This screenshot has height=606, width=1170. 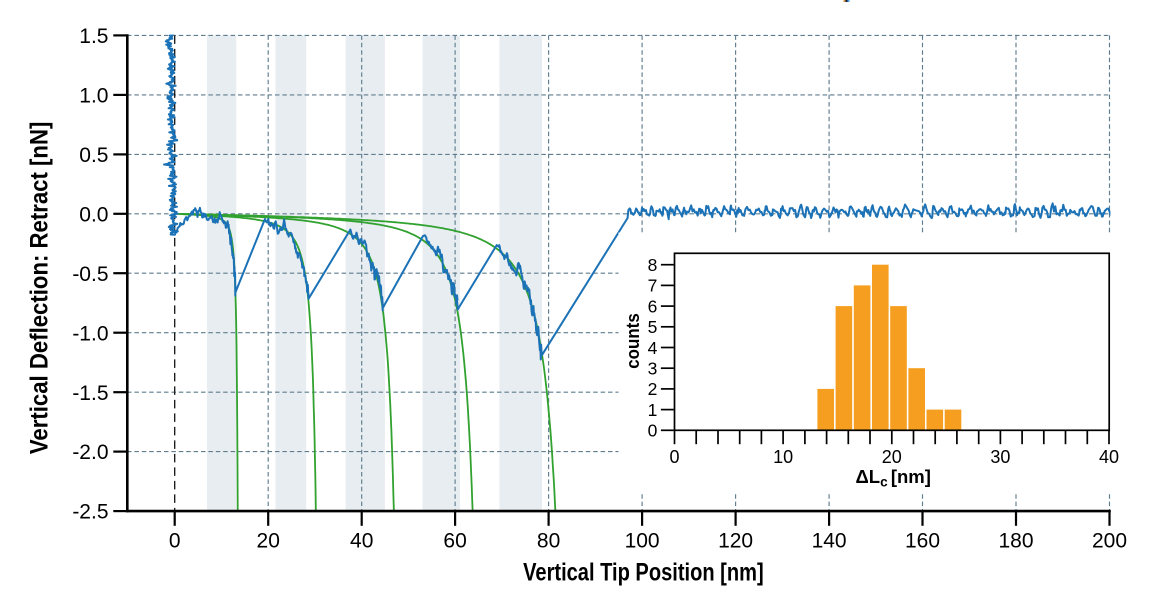 I want to click on svg-text: 160, so click(x=922, y=540).